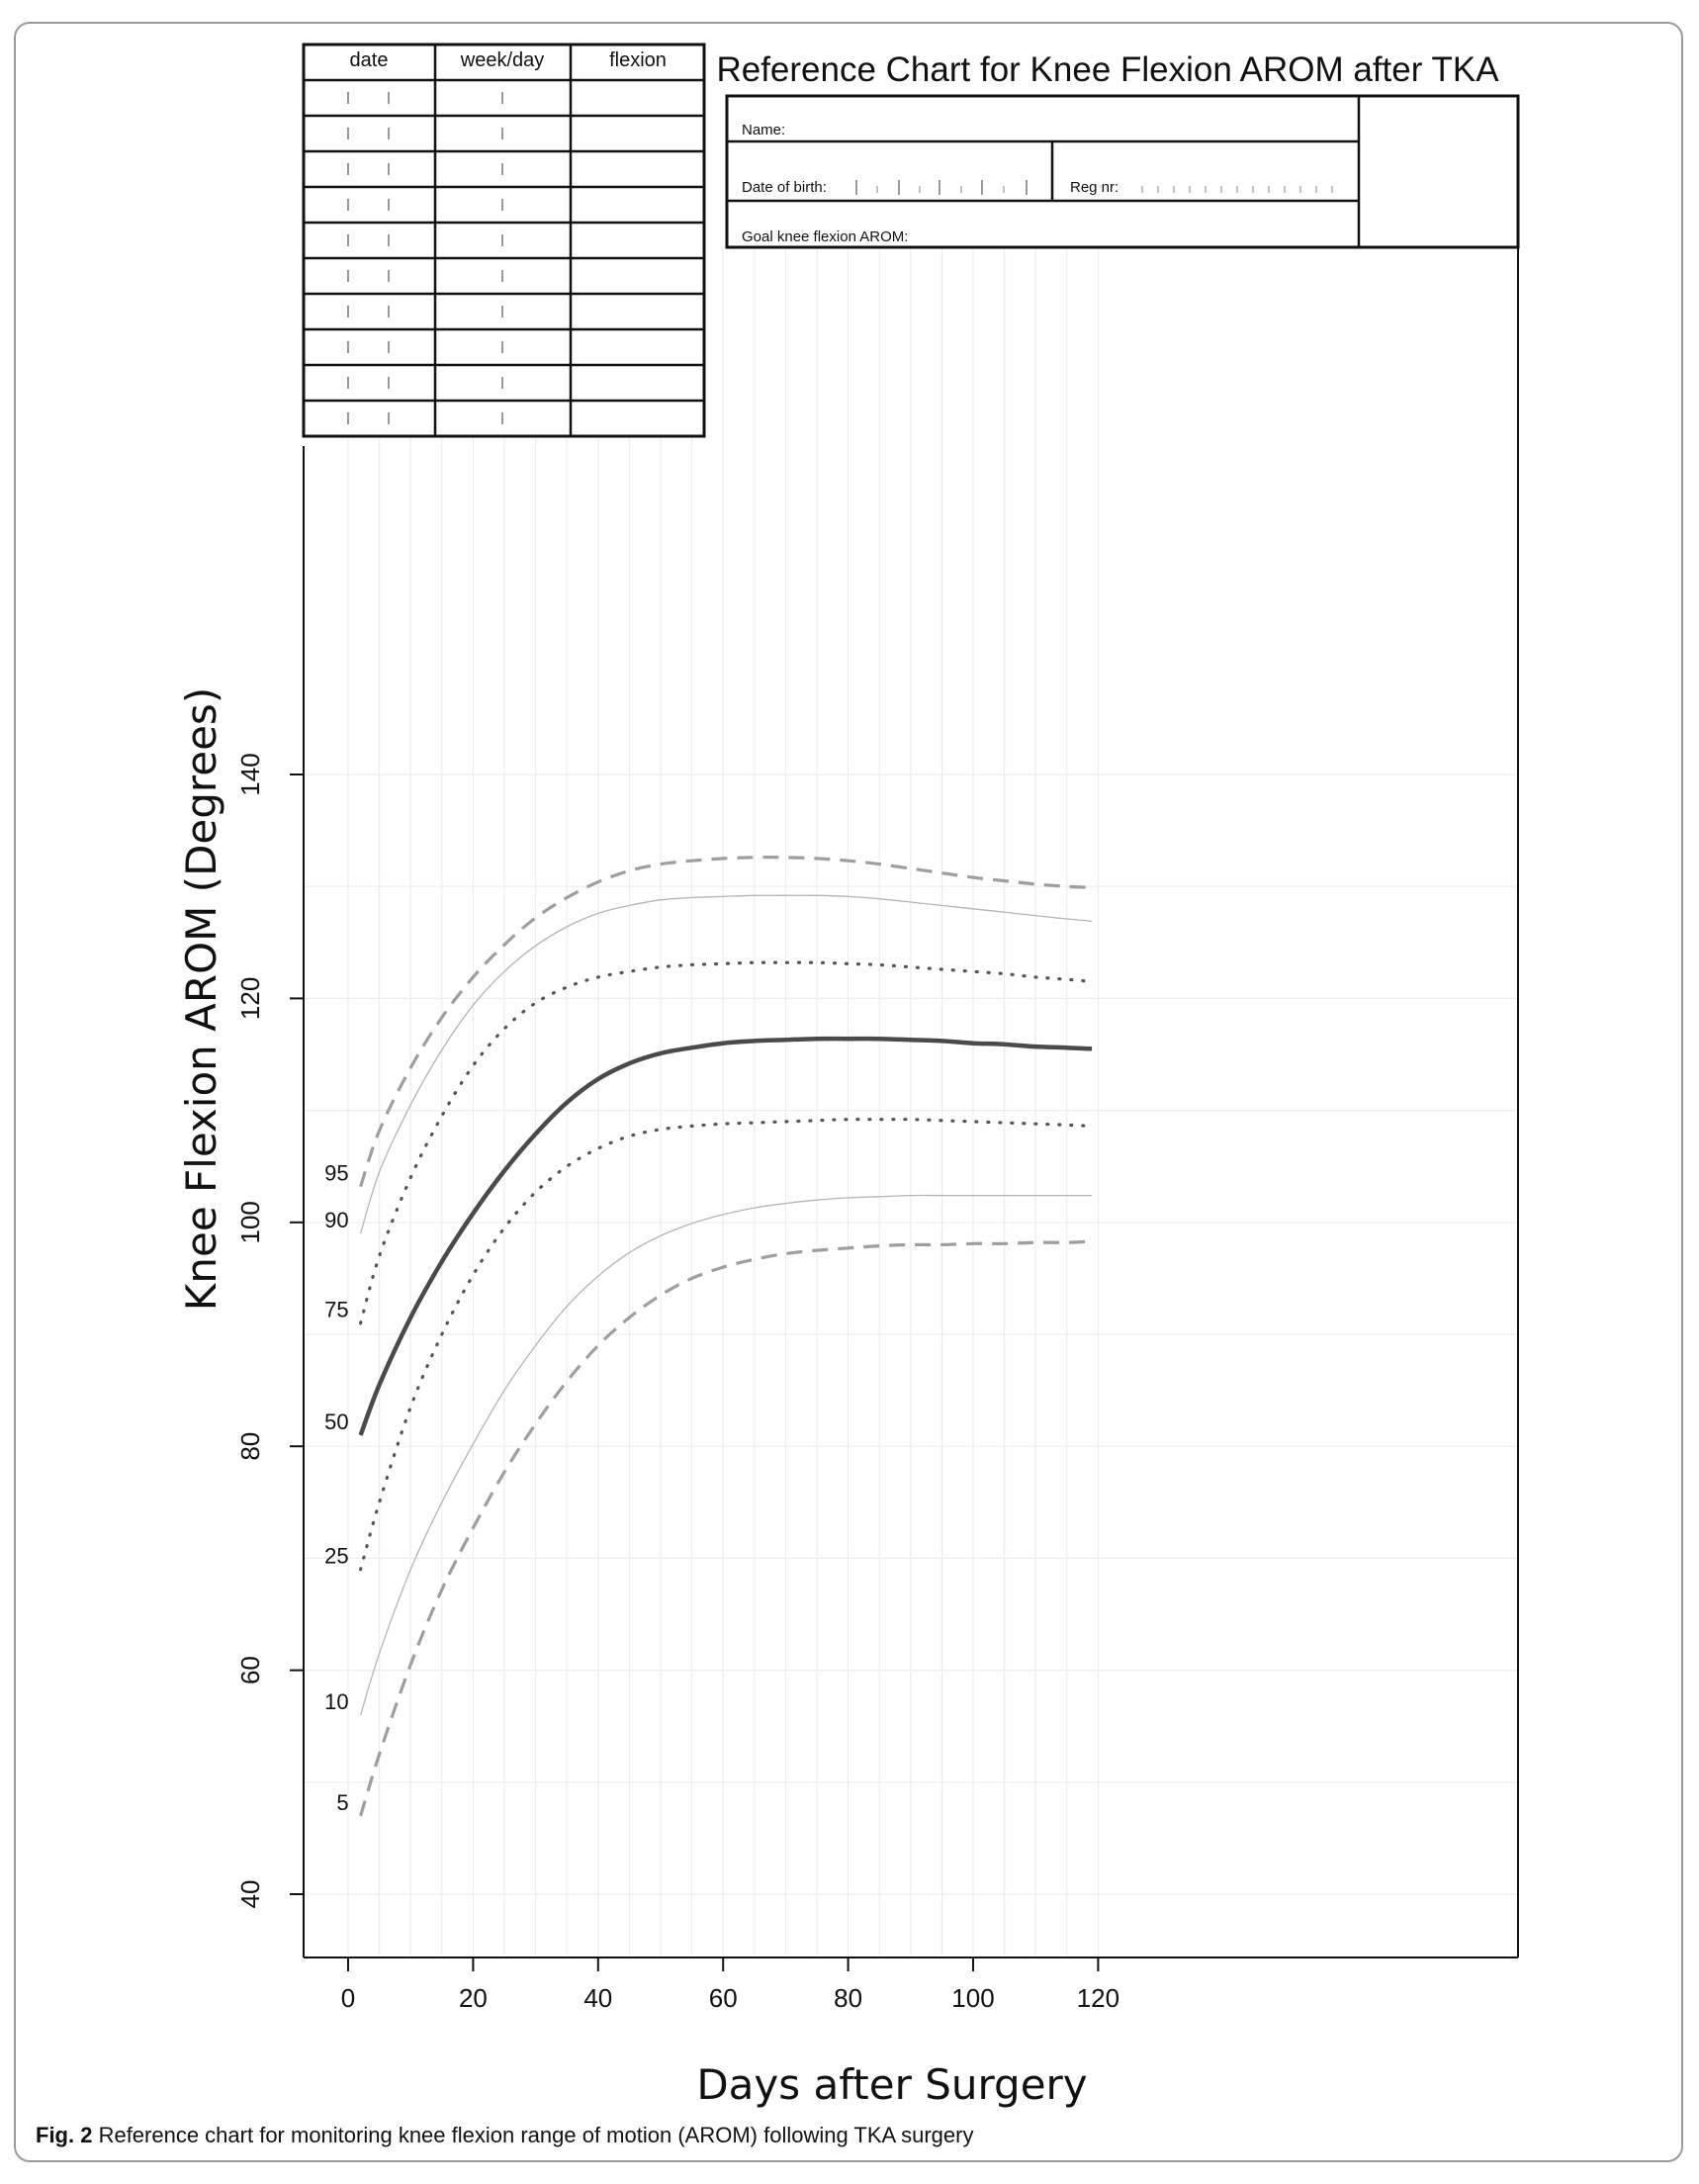  Describe the element at coordinates (336, 1556) in the screenshot. I see `percentile-label-p25: 25` at that location.